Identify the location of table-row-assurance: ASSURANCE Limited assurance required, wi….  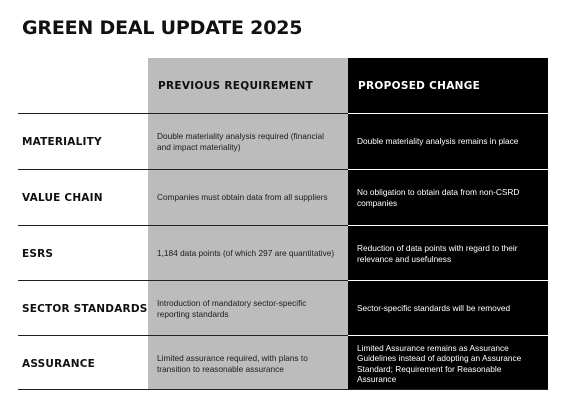
(283, 363).